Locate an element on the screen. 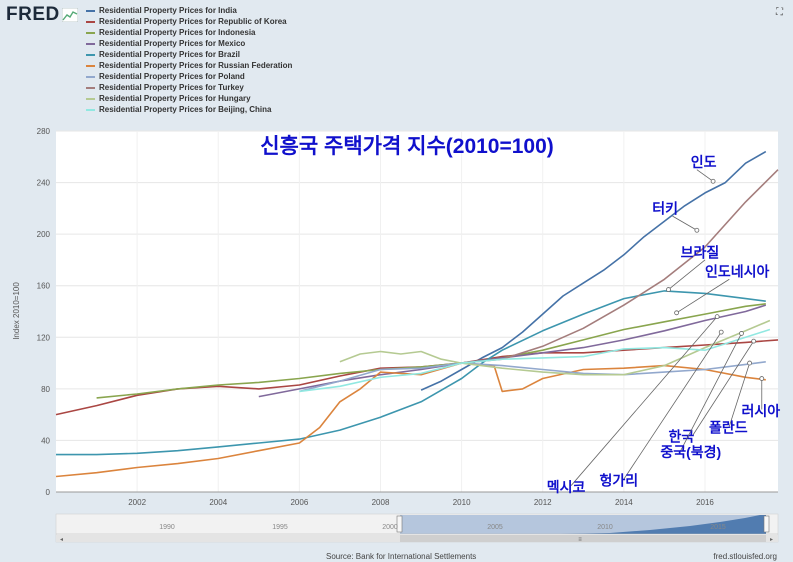 Image resolution: width=793 pixels, height=562 pixels. x-tick-label: 2004 is located at coordinates (218, 502).